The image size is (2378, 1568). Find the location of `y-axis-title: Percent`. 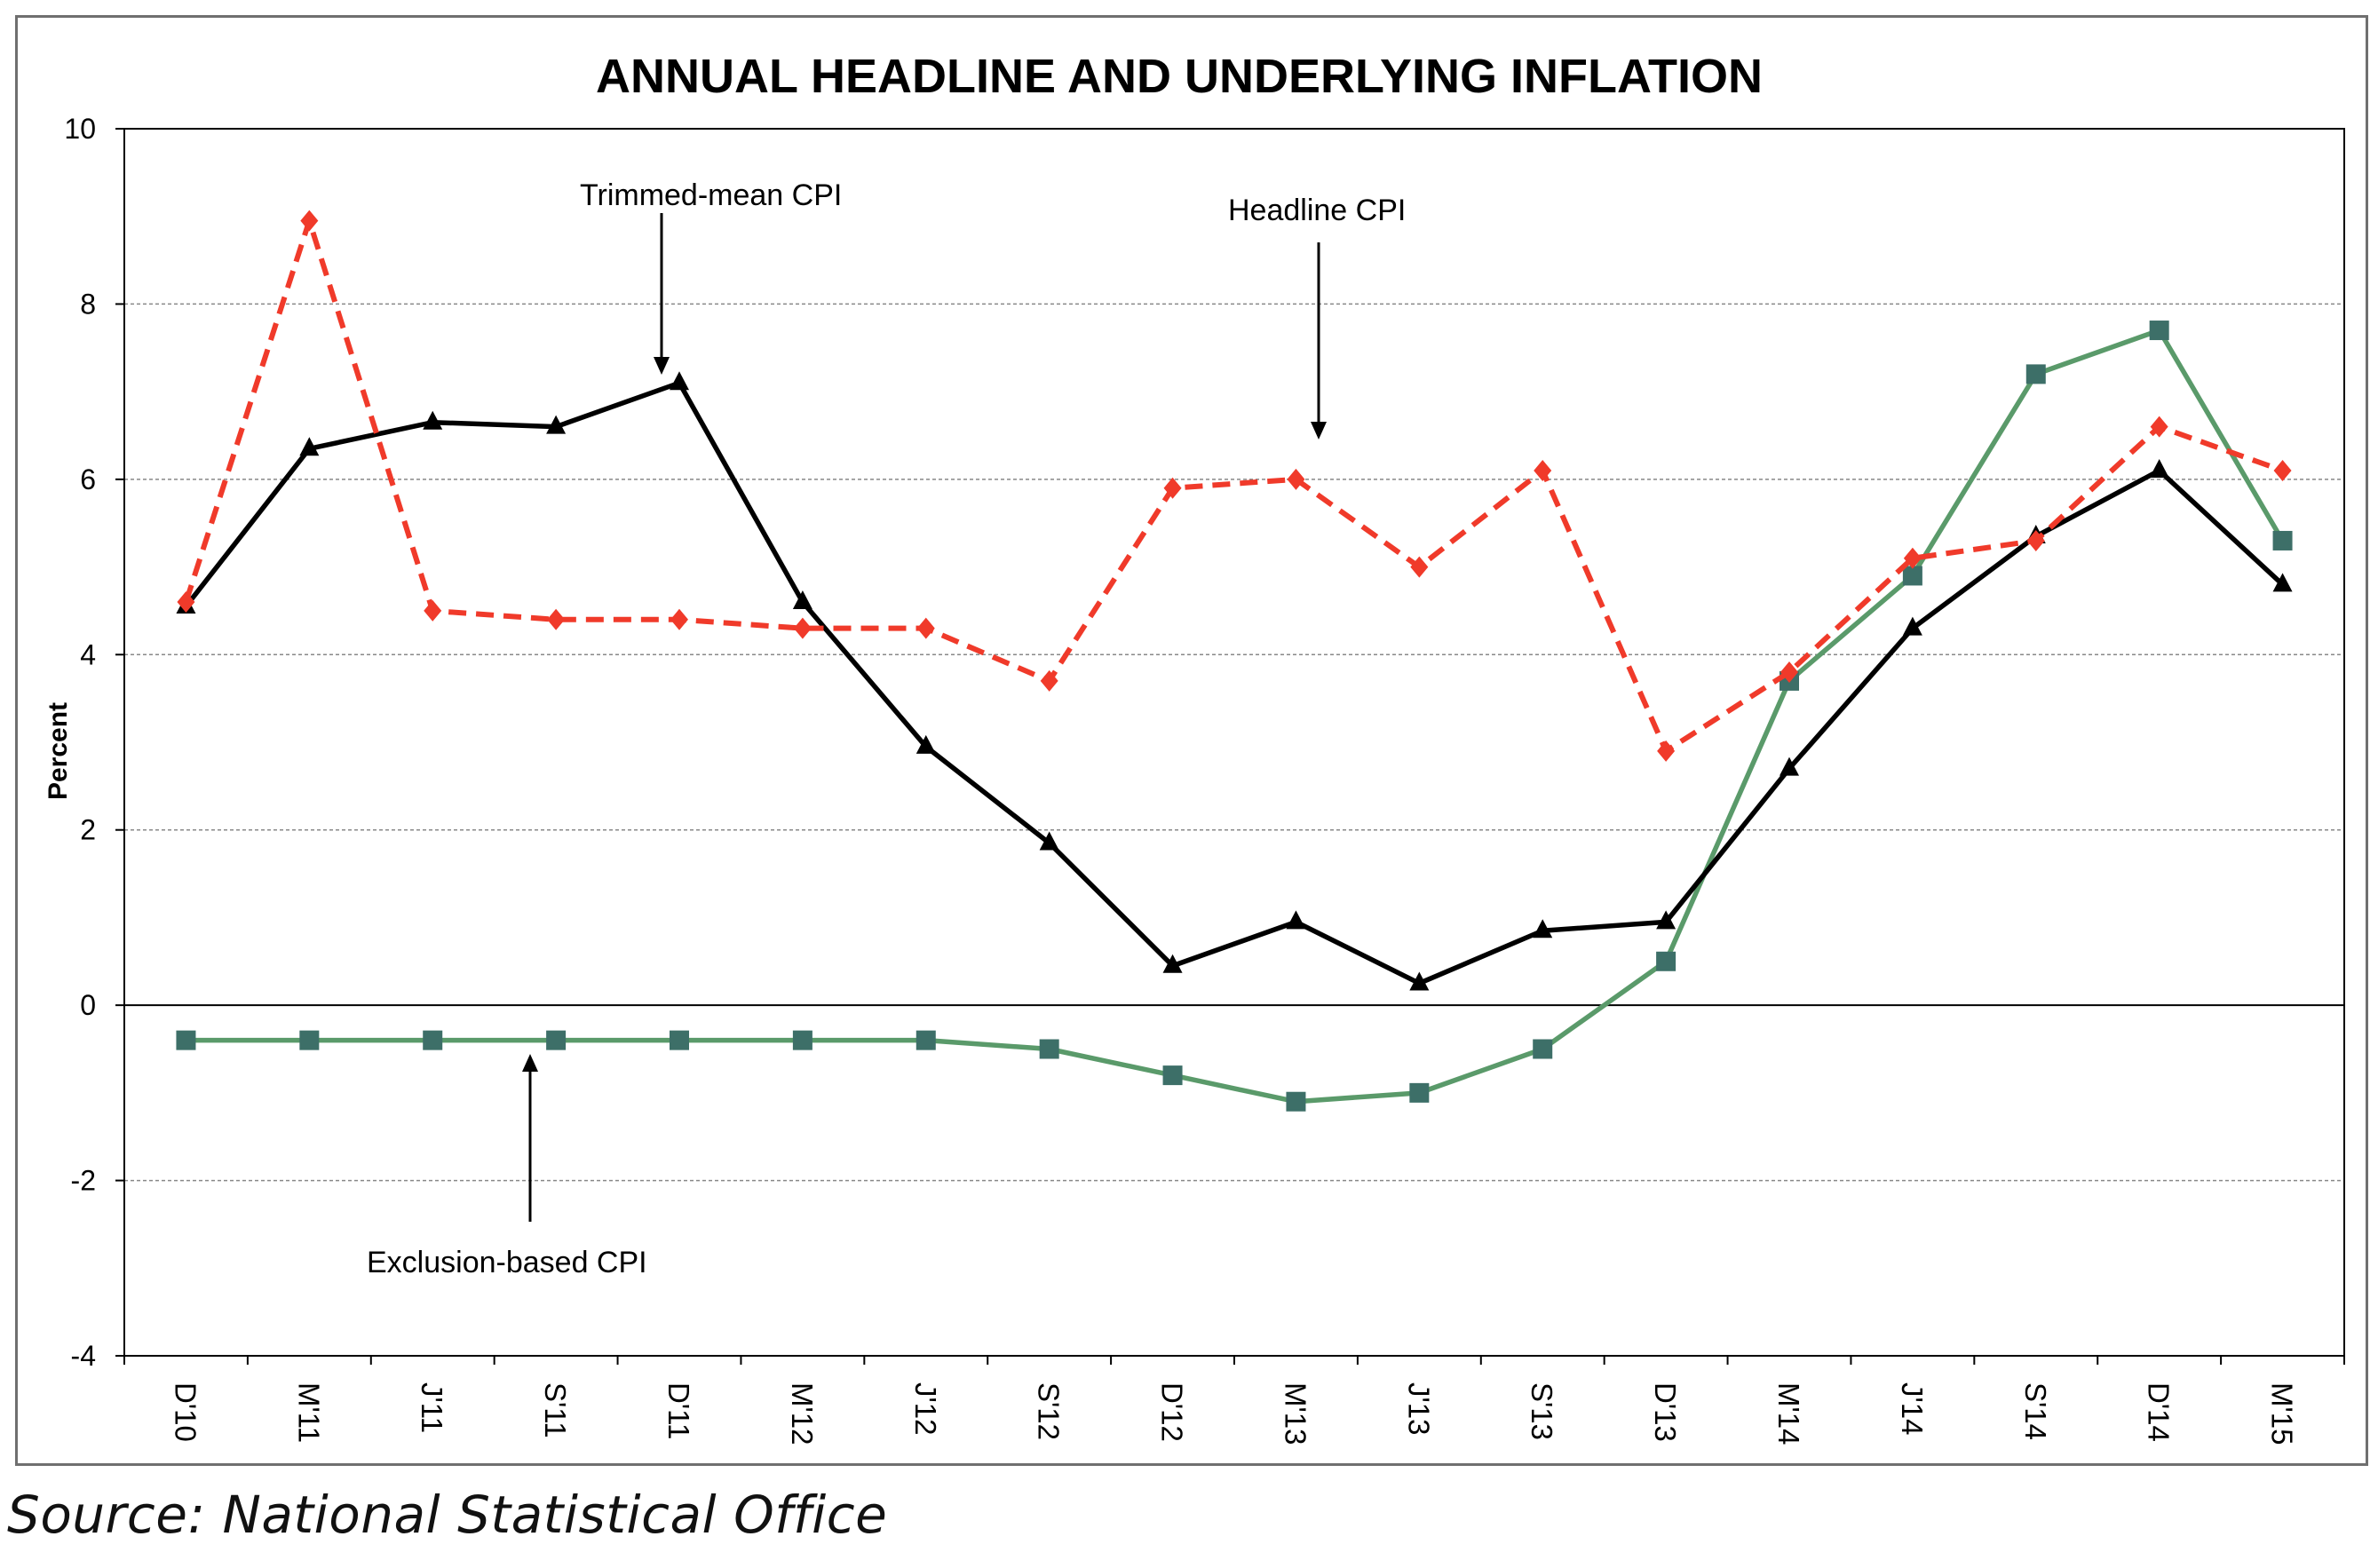

y-axis-title: Percent is located at coordinates (58, 751).